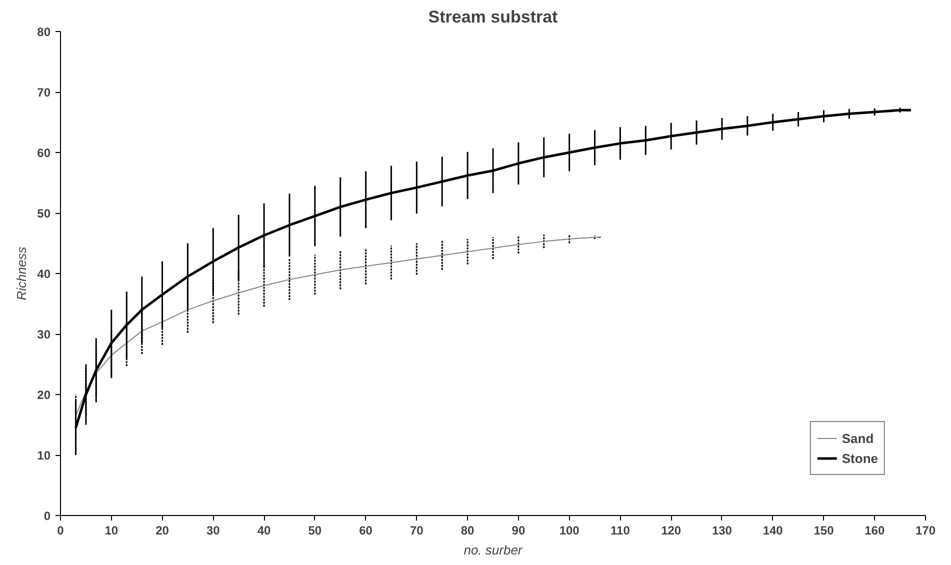  What do you see at coordinates (493, 550) in the screenshot?
I see `x-axis-title: no. surber` at bounding box center [493, 550].